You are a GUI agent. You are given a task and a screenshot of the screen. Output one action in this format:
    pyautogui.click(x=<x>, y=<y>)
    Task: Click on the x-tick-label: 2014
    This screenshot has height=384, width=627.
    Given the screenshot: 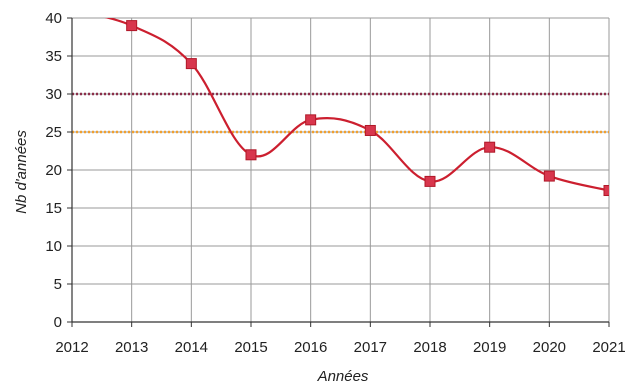 What is the action you would take?
    pyautogui.click(x=191, y=347)
    